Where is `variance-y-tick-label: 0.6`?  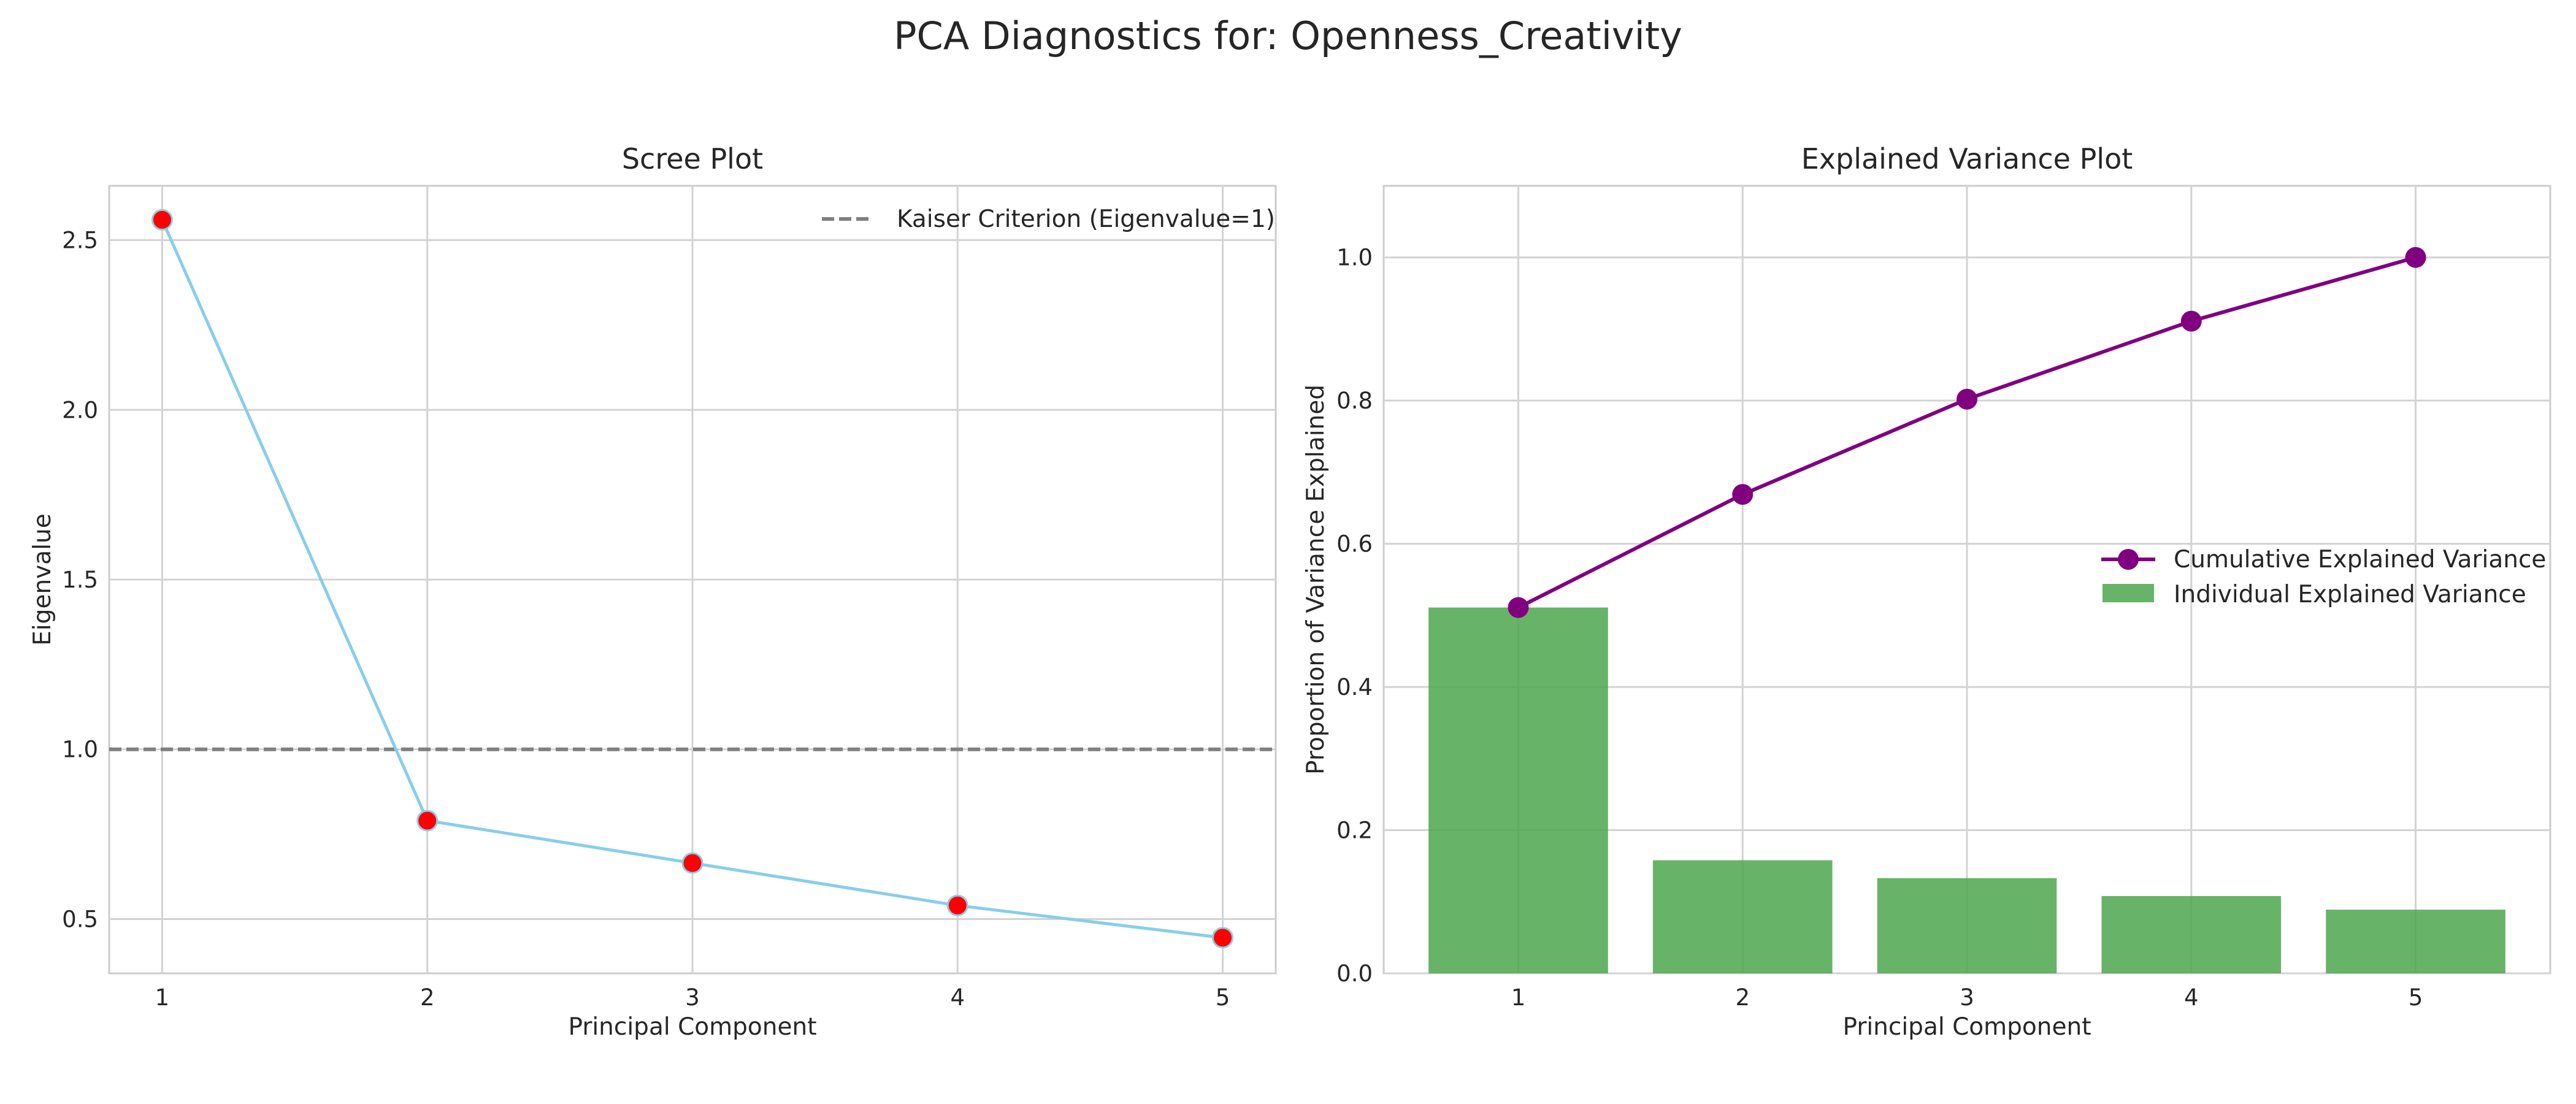
variance-y-tick-label: 0.6 is located at coordinates (1354, 544).